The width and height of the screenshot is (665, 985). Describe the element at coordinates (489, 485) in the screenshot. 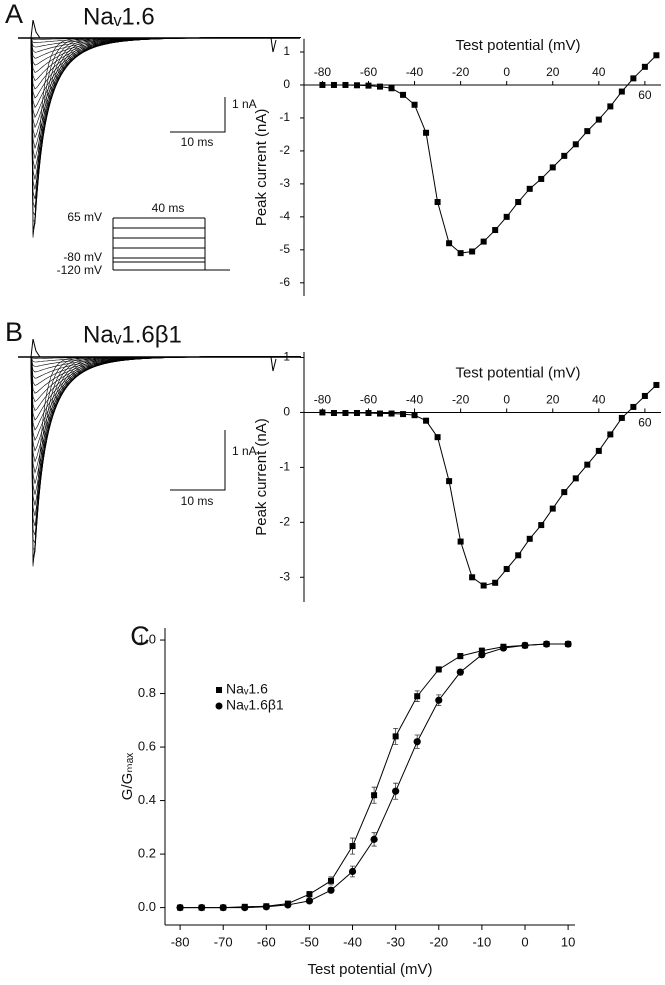

I see `series-line` at that location.